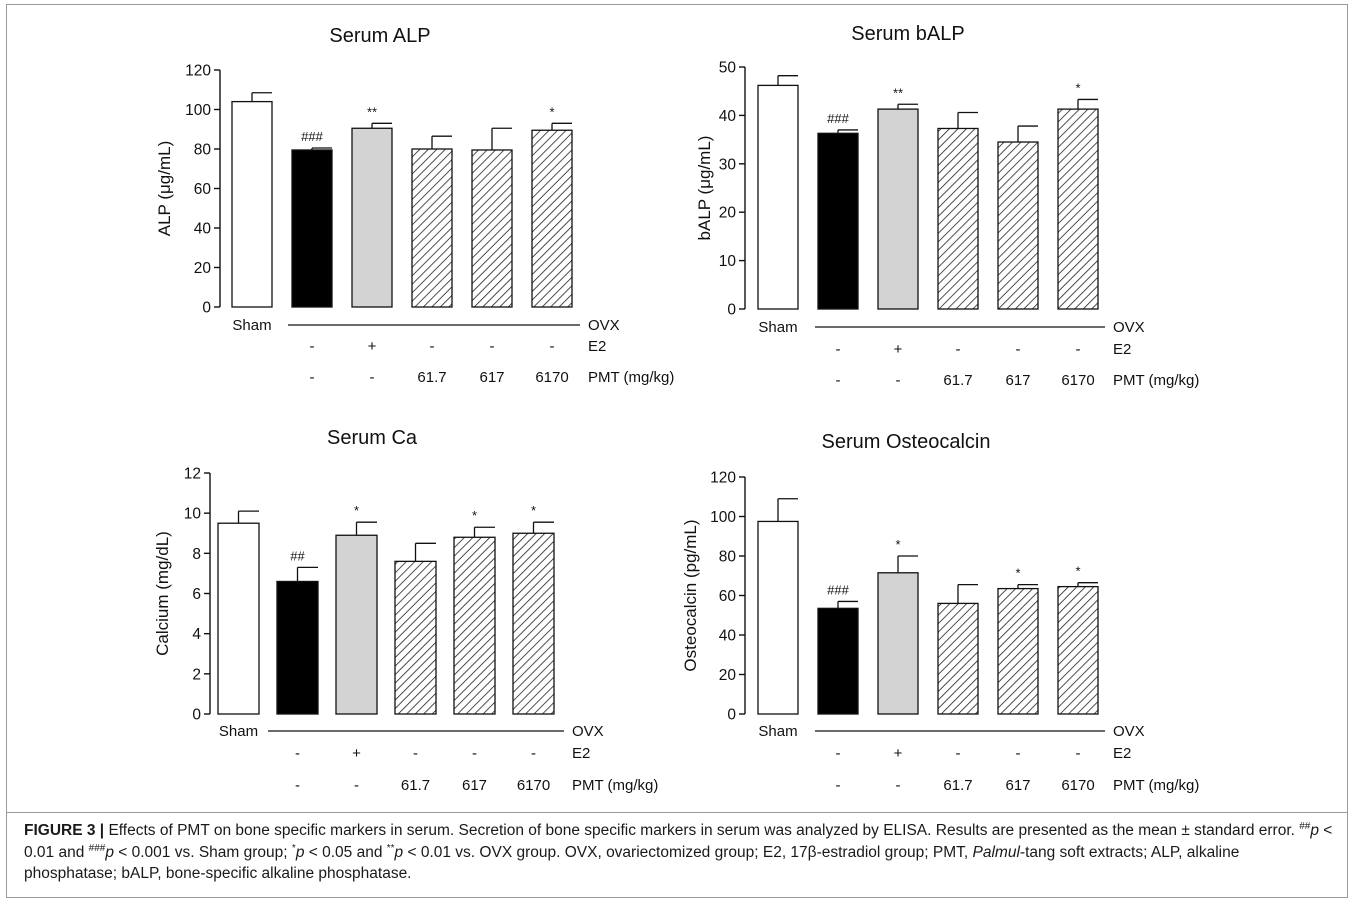 The width and height of the screenshot is (1355, 905). I want to click on y-axis-label: Osteocalcin (pg/mL), so click(690, 595).